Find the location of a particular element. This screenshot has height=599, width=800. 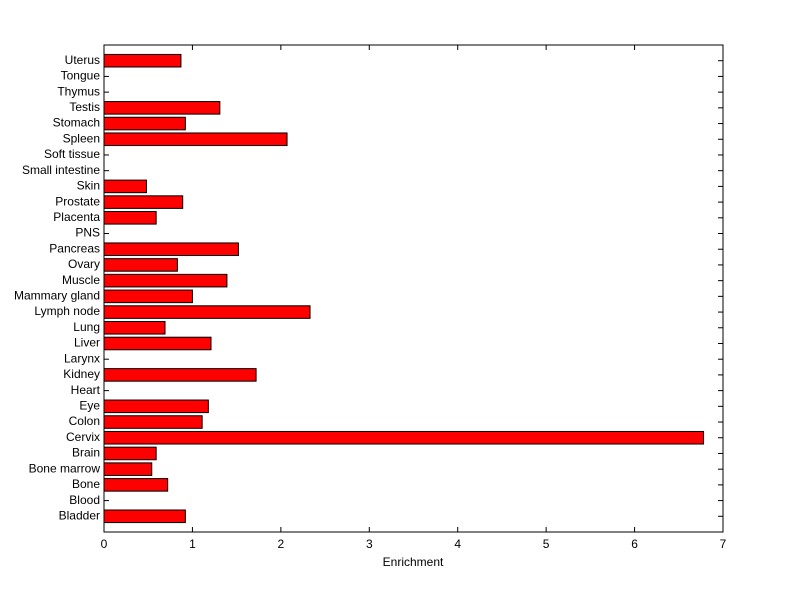

y-tick-label: Mammary gland is located at coordinates (57, 296).